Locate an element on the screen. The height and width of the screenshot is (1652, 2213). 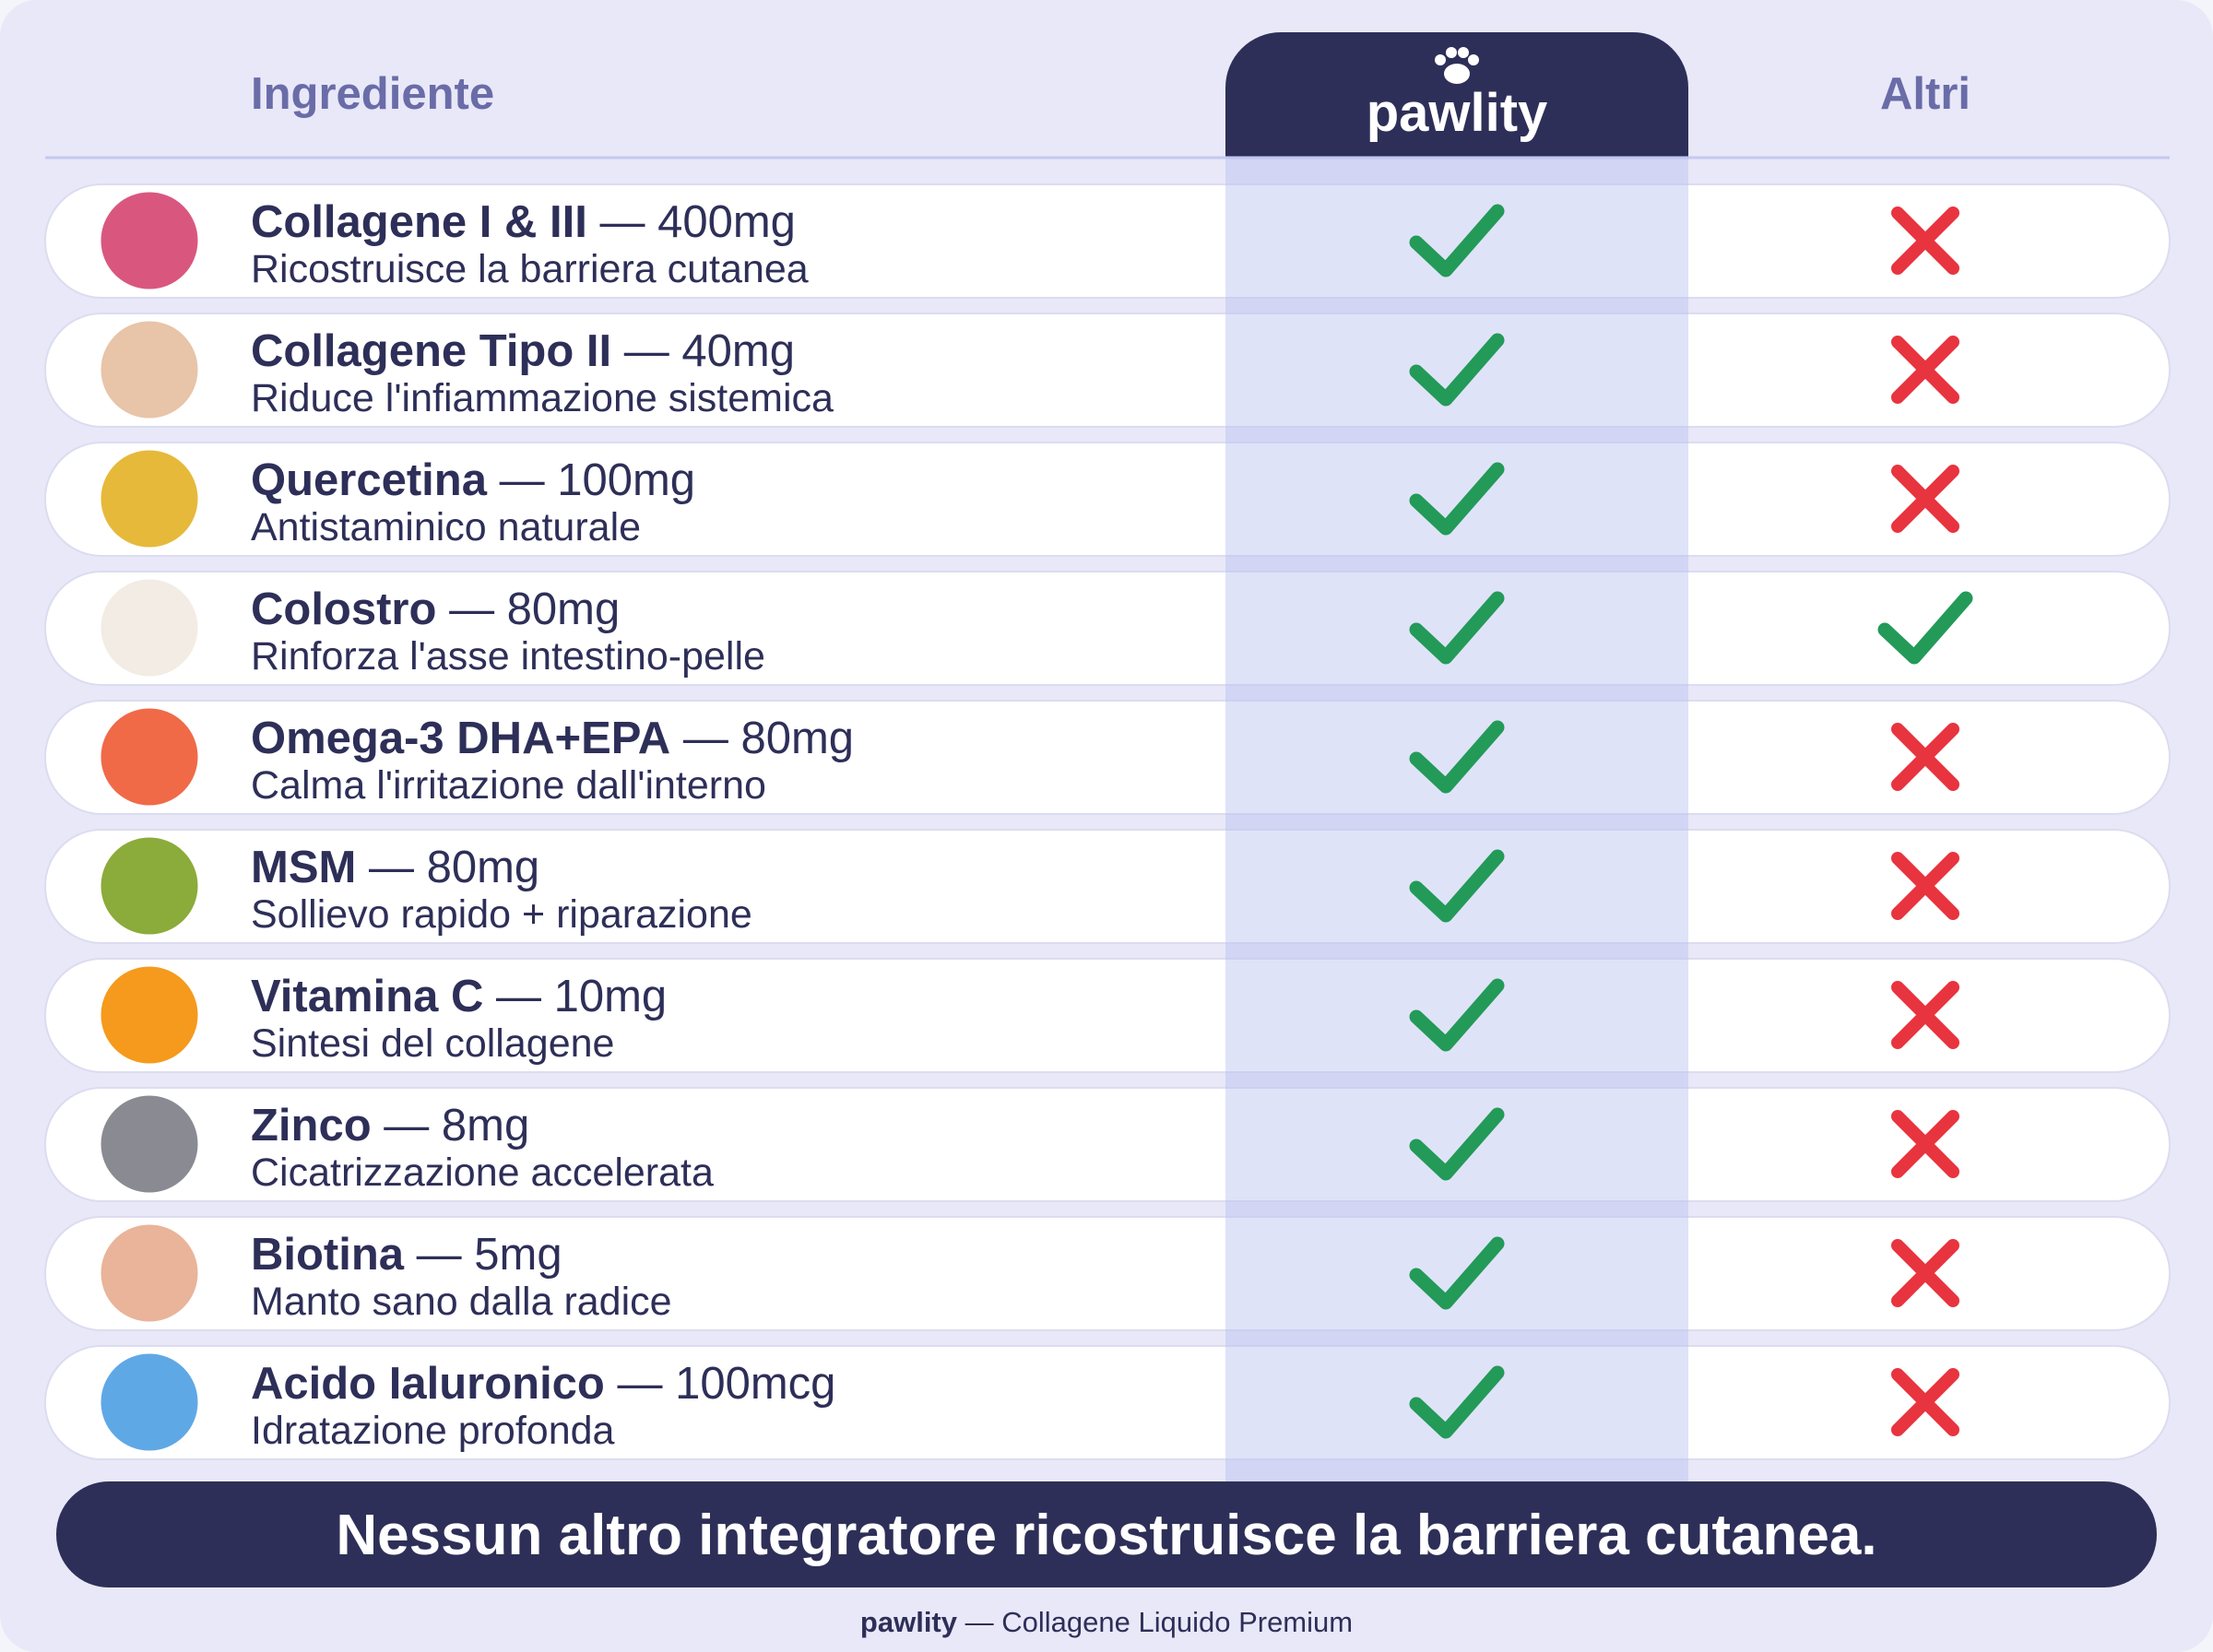
ingredient-description: Cicatrizzazione accelerata is located at coordinates (482, 1172).